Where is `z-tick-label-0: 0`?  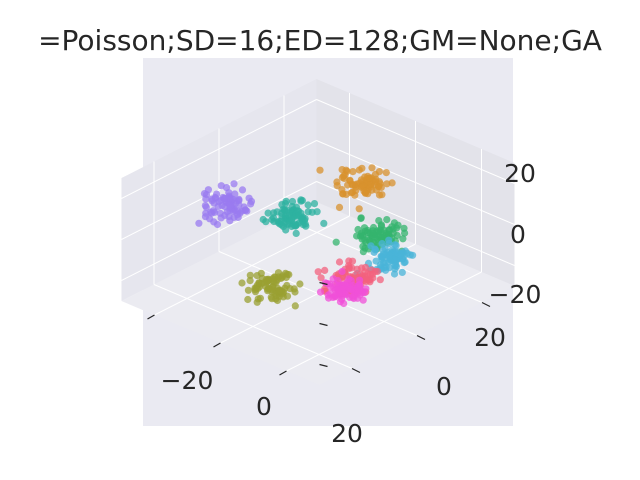 z-tick-label-0: 0 is located at coordinates (518, 234).